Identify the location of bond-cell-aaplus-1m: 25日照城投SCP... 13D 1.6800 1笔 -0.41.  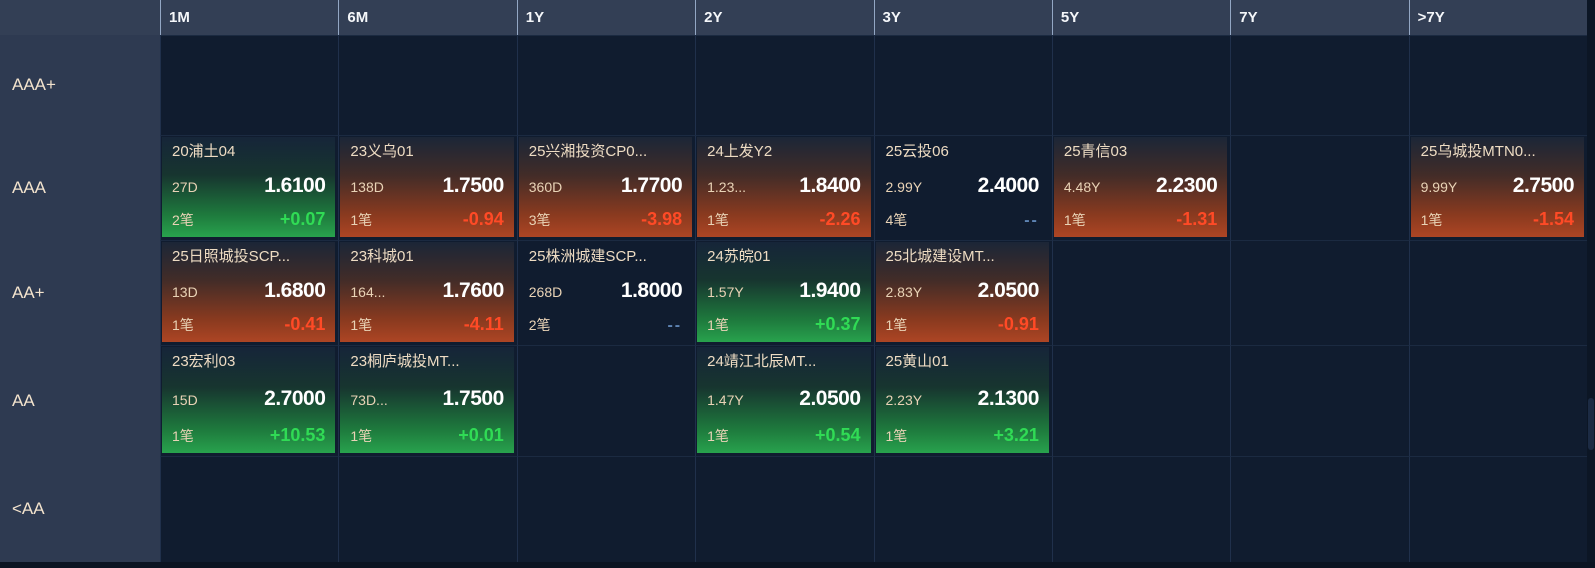
(249, 292).